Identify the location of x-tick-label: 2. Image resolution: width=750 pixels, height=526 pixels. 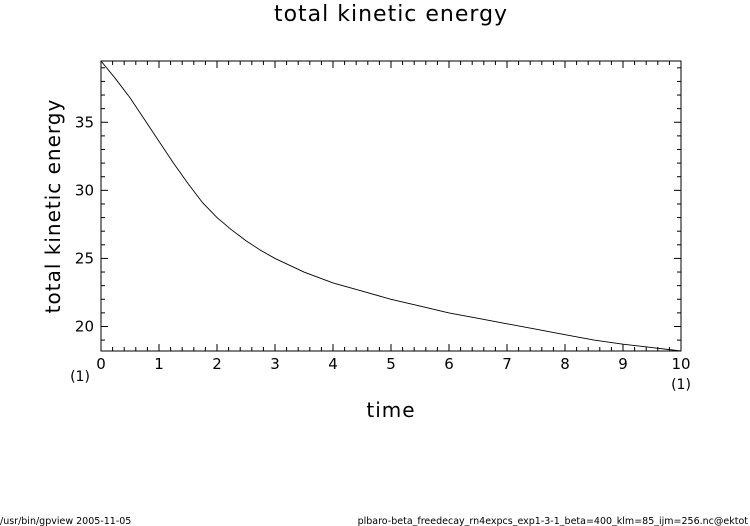
(217, 364).